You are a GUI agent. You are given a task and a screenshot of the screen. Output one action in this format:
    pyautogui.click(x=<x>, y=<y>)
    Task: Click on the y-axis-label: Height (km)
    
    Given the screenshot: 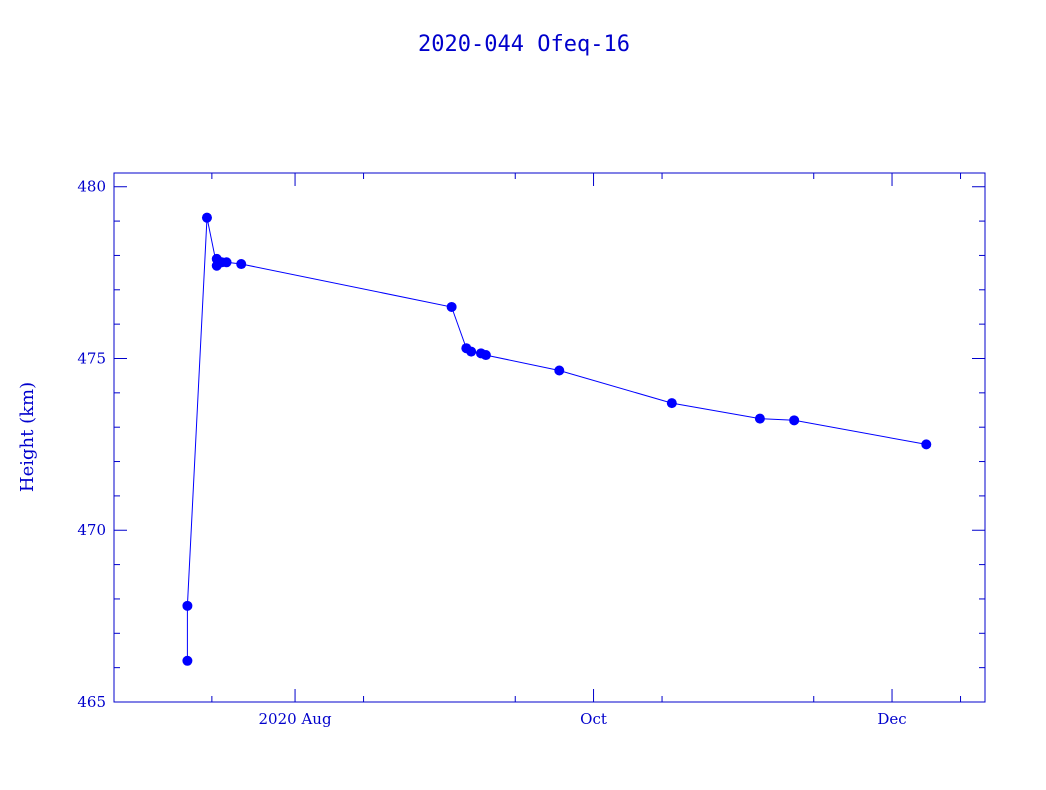 What is the action you would take?
    pyautogui.click(x=27, y=437)
    